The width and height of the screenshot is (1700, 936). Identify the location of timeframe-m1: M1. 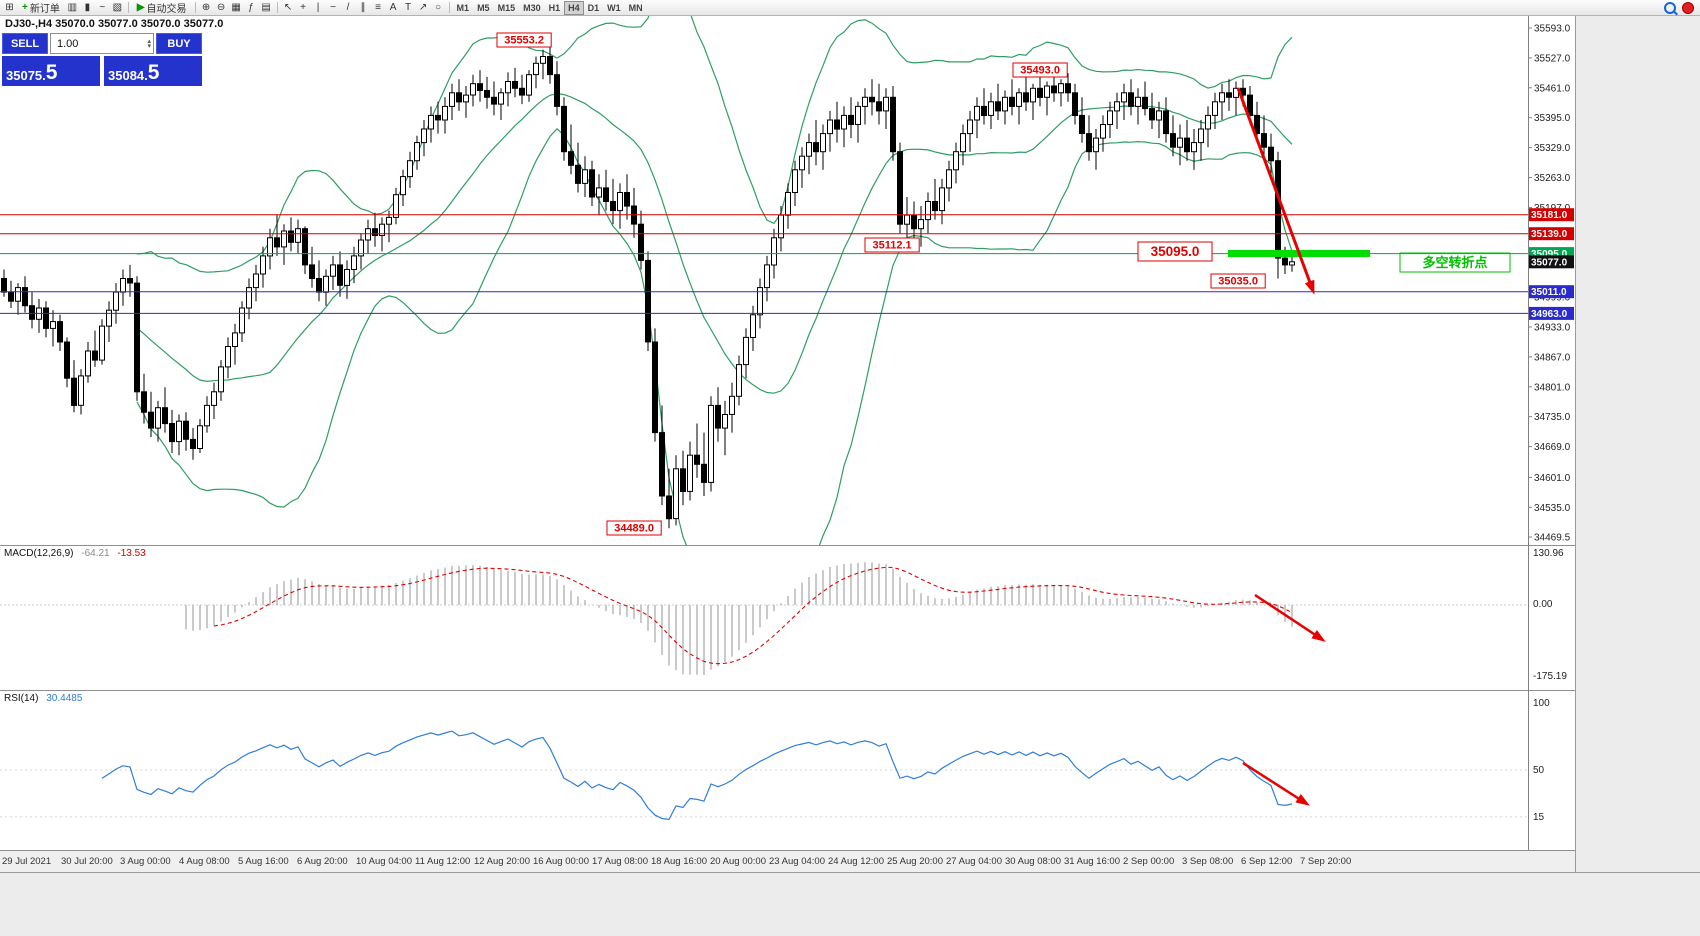
(463, 7).